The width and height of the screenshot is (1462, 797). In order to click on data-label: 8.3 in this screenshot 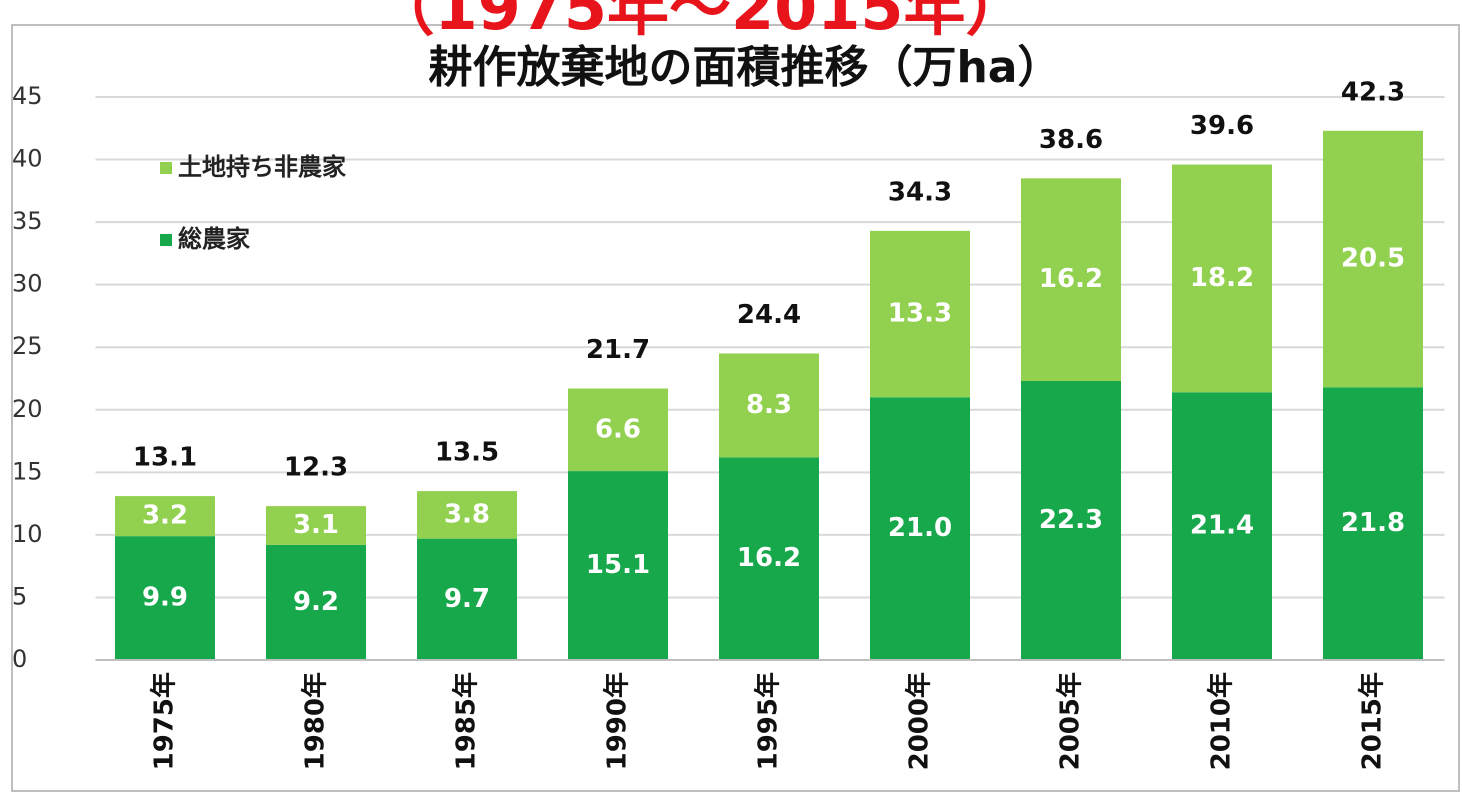, I will do `click(769, 405)`.